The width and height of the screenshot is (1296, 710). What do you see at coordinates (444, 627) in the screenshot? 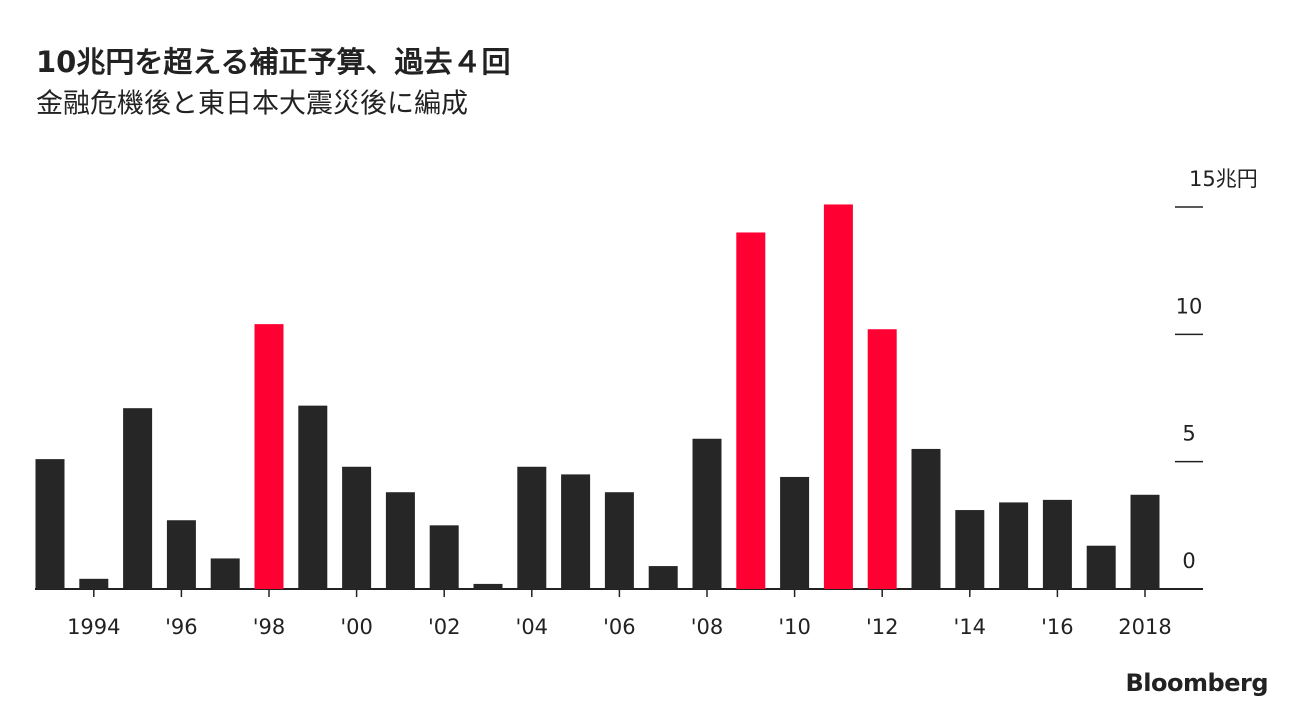
I see `x-tick-label: '02` at bounding box center [444, 627].